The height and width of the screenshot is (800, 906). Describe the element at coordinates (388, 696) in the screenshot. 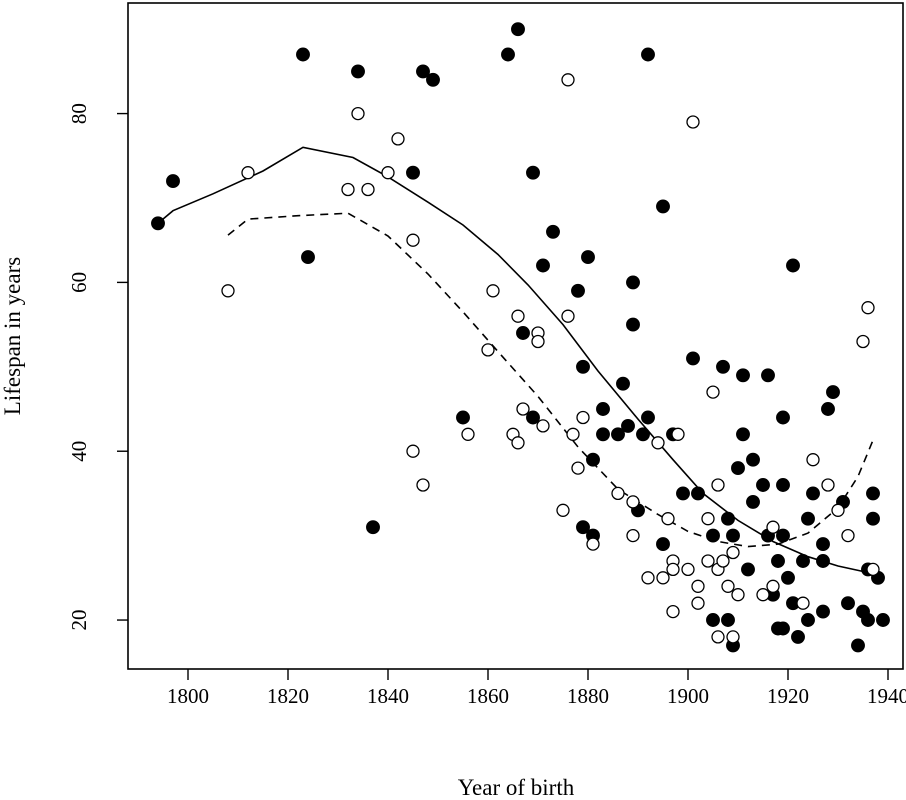

I see `x-tick-label: 1840` at that location.